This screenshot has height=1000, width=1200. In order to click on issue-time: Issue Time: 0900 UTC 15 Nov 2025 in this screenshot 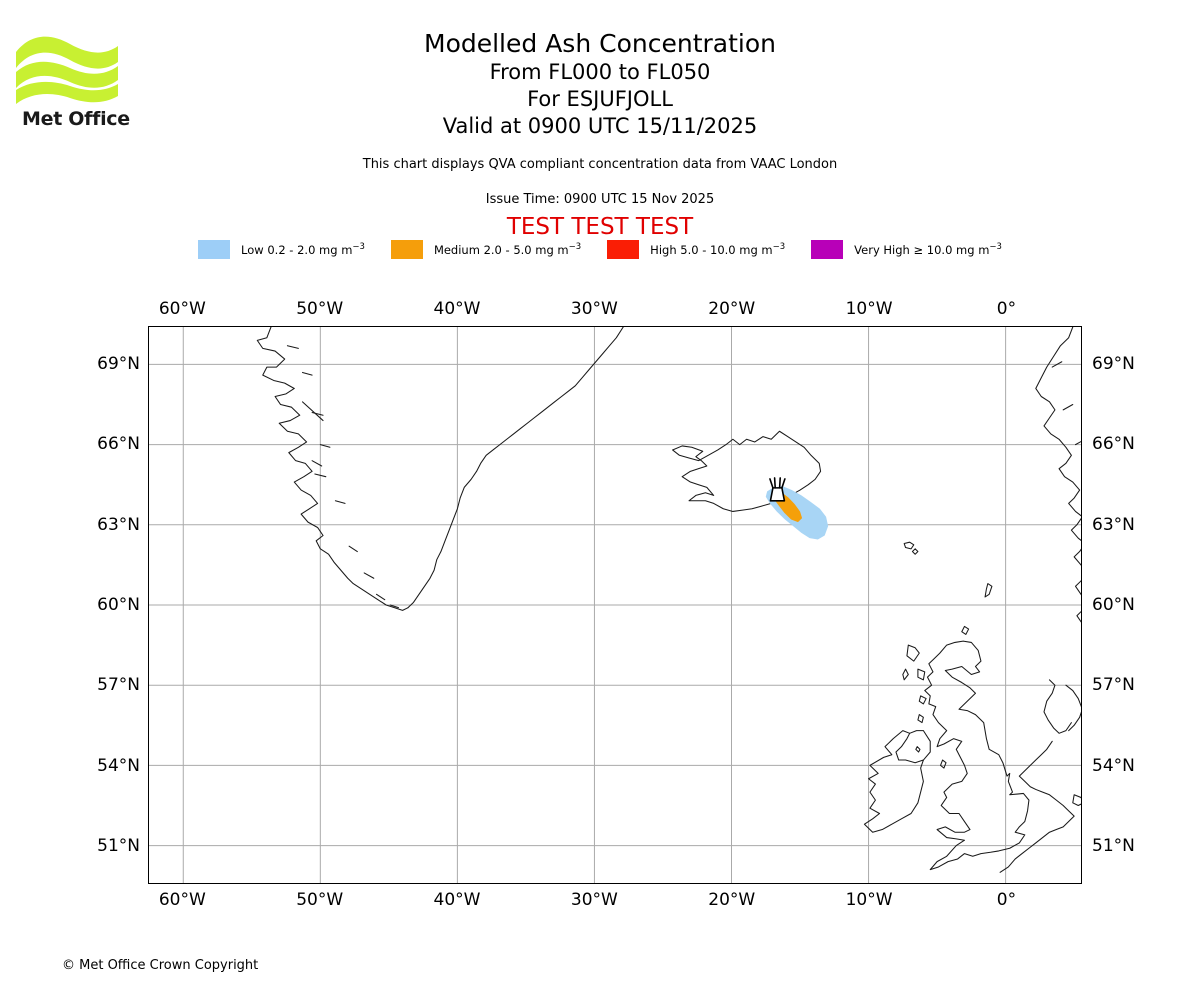, I will do `click(600, 199)`.